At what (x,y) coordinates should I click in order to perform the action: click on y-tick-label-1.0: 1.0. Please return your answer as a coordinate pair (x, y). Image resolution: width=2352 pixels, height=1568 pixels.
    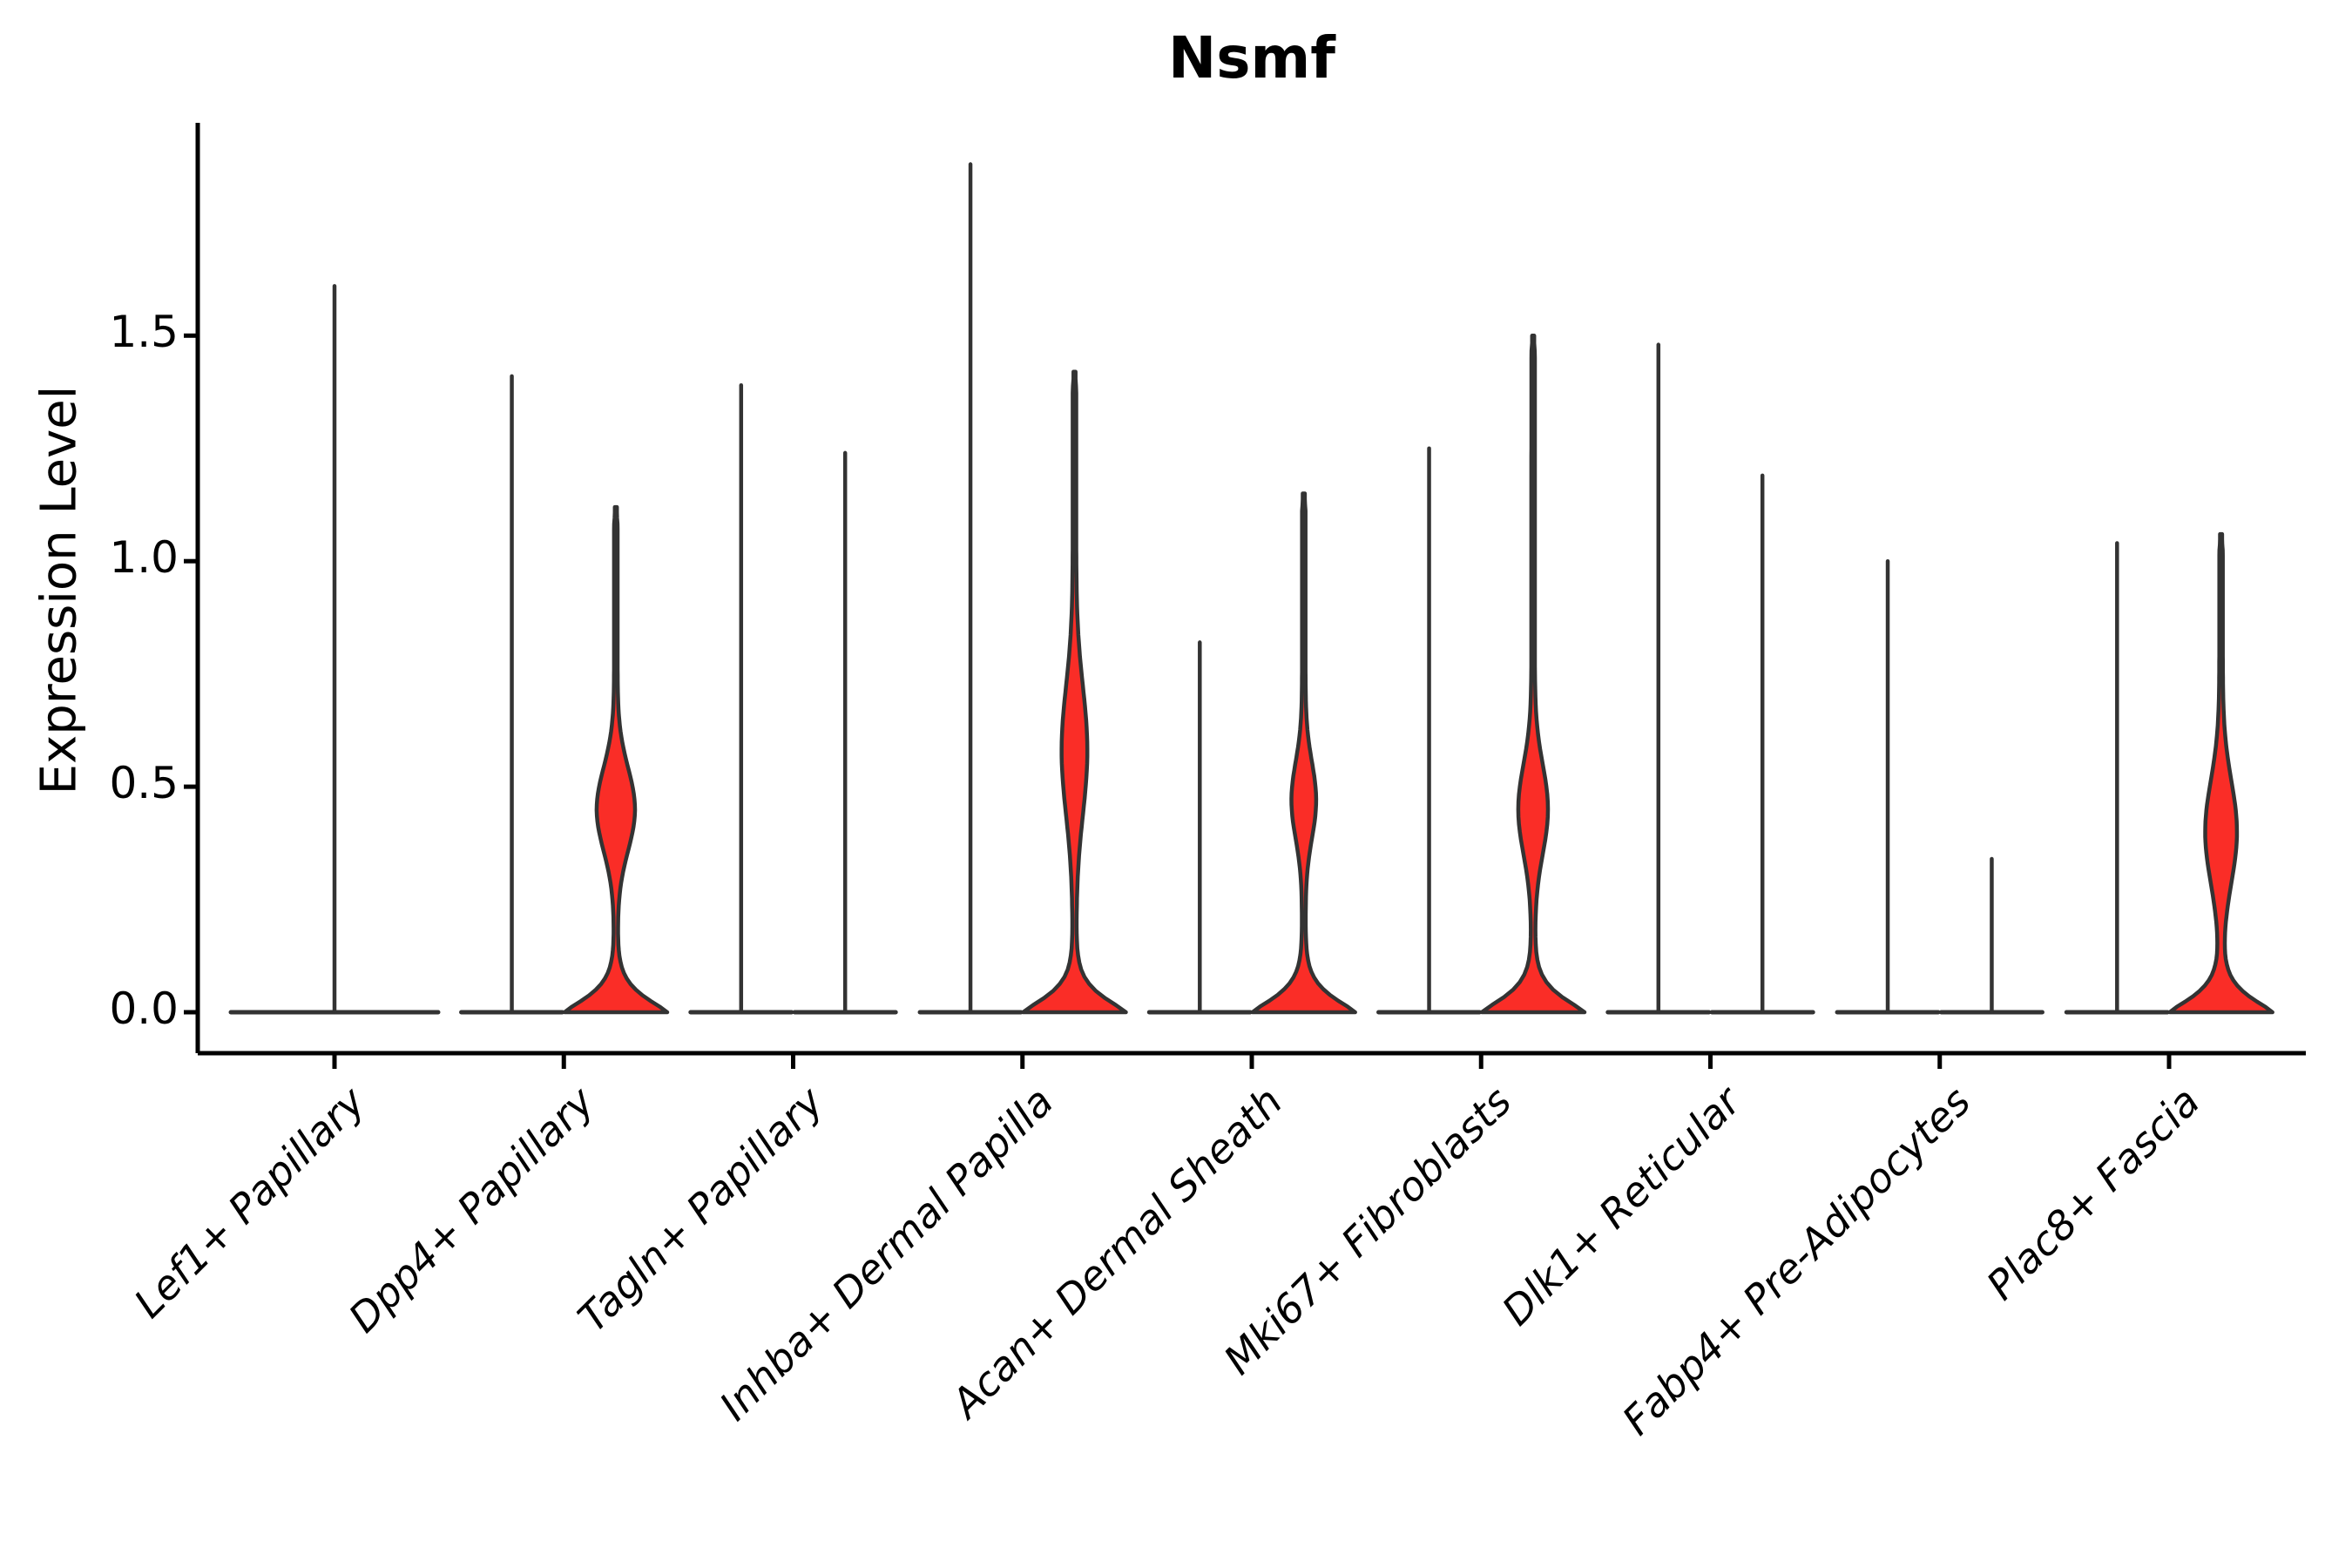
    Looking at the image, I should click on (144, 557).